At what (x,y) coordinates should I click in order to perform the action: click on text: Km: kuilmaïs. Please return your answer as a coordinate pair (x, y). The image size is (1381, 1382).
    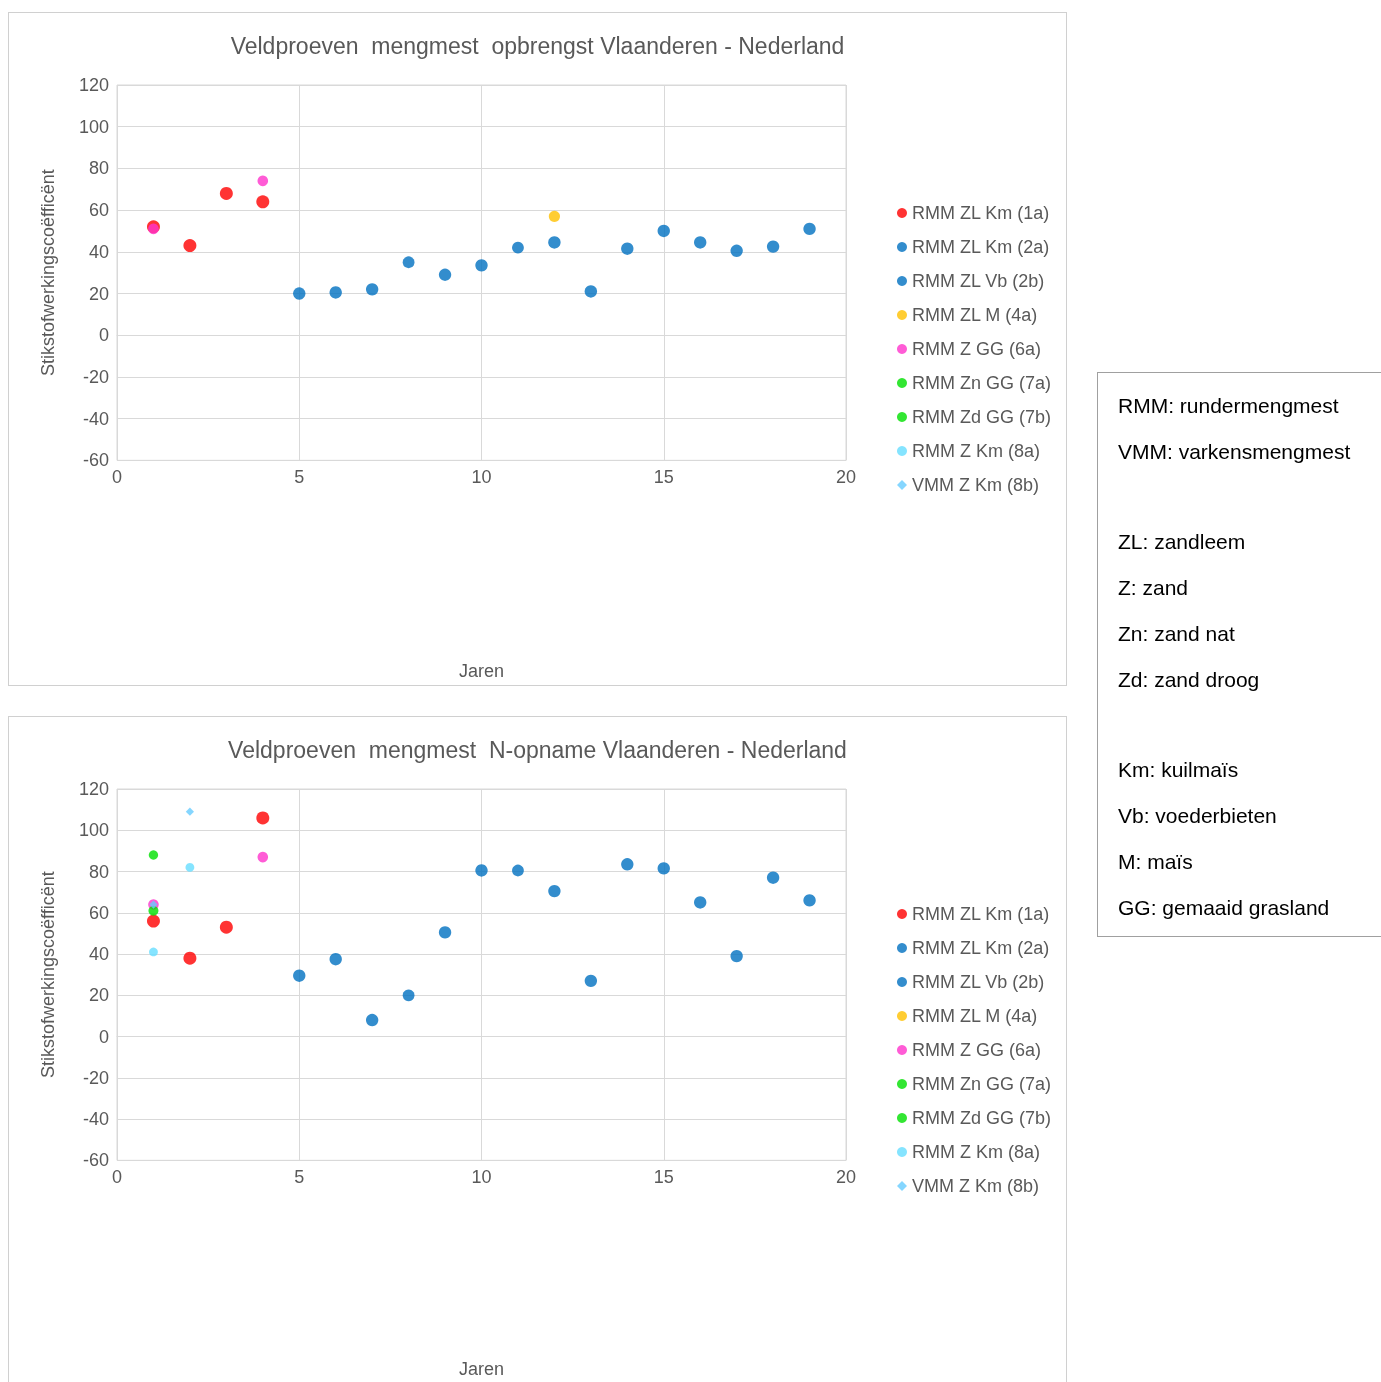
    Looking at the image, I should click on (1179, 770).